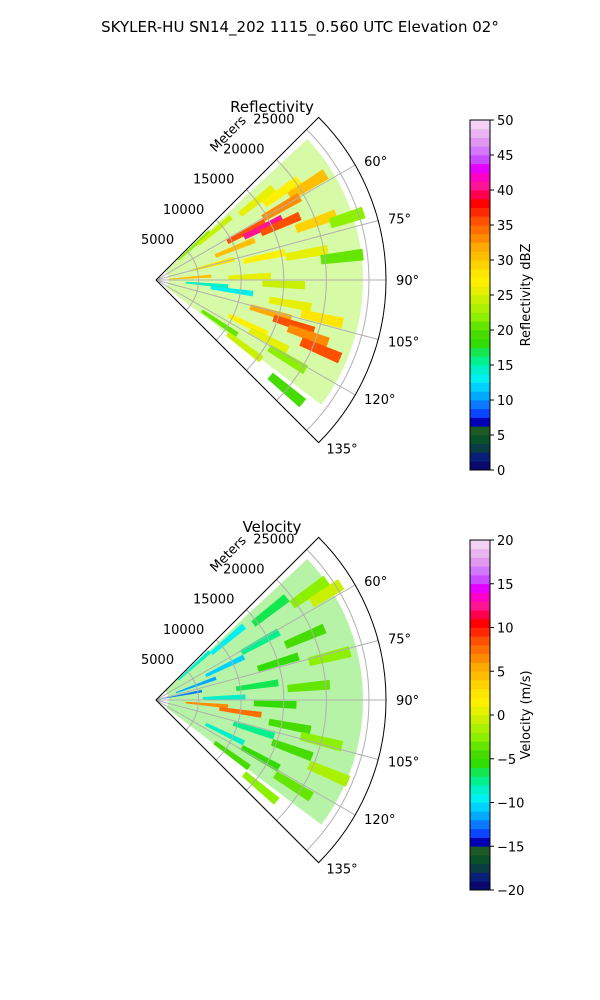 Image resolution: width=600 pixels, height=1000 pixels. Describe the element at coordinates (505, 541) in the screenshot. I see `velocity-colorbar-tick-label: 20` at that location.